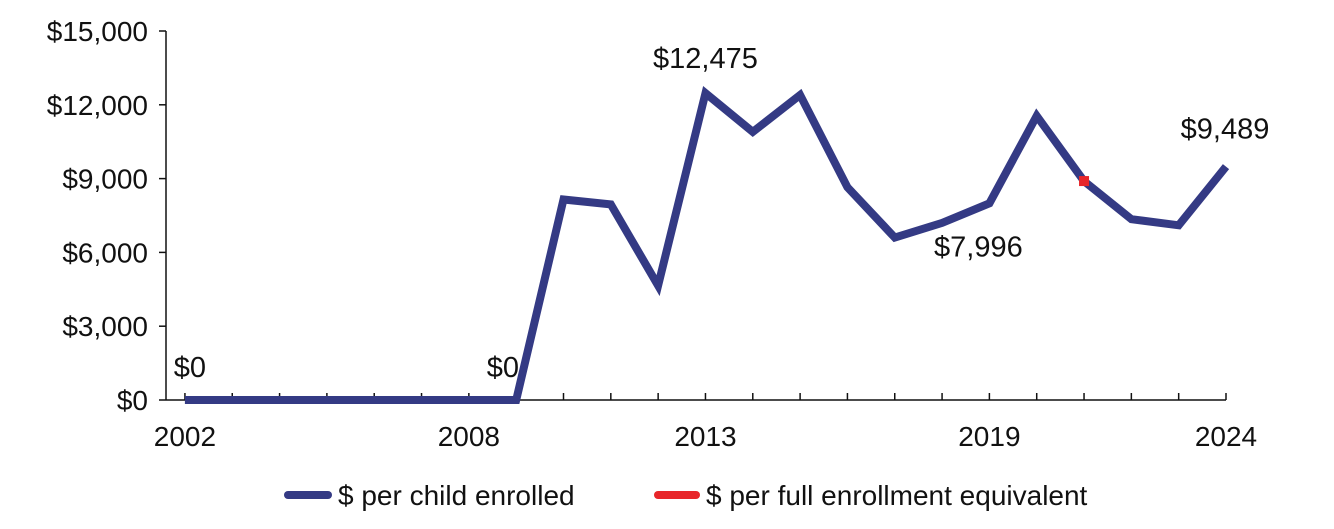 This screenshot has height=529, width=1334. What do you see at coordinates (97, 105) in the screenshot?
I see `y-tick-label: $12,000` at bounding box center [97, 105].